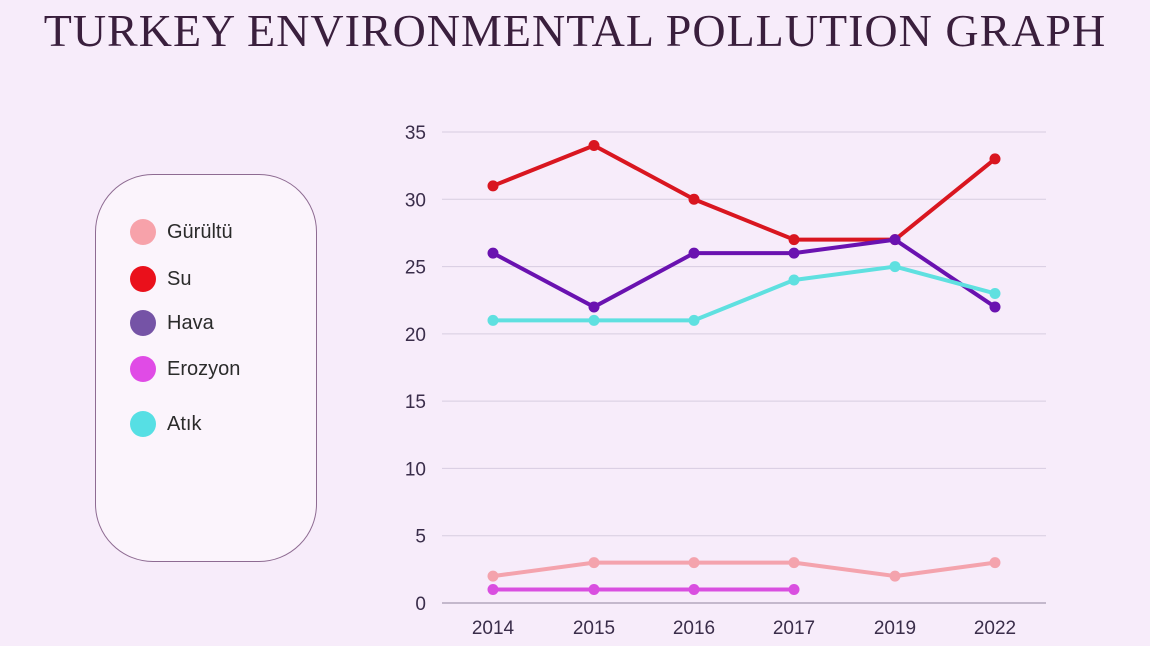 Image resolution: width=1150 pixels, height=646 pixels. I want to click on series-hava, so click(744, 273).